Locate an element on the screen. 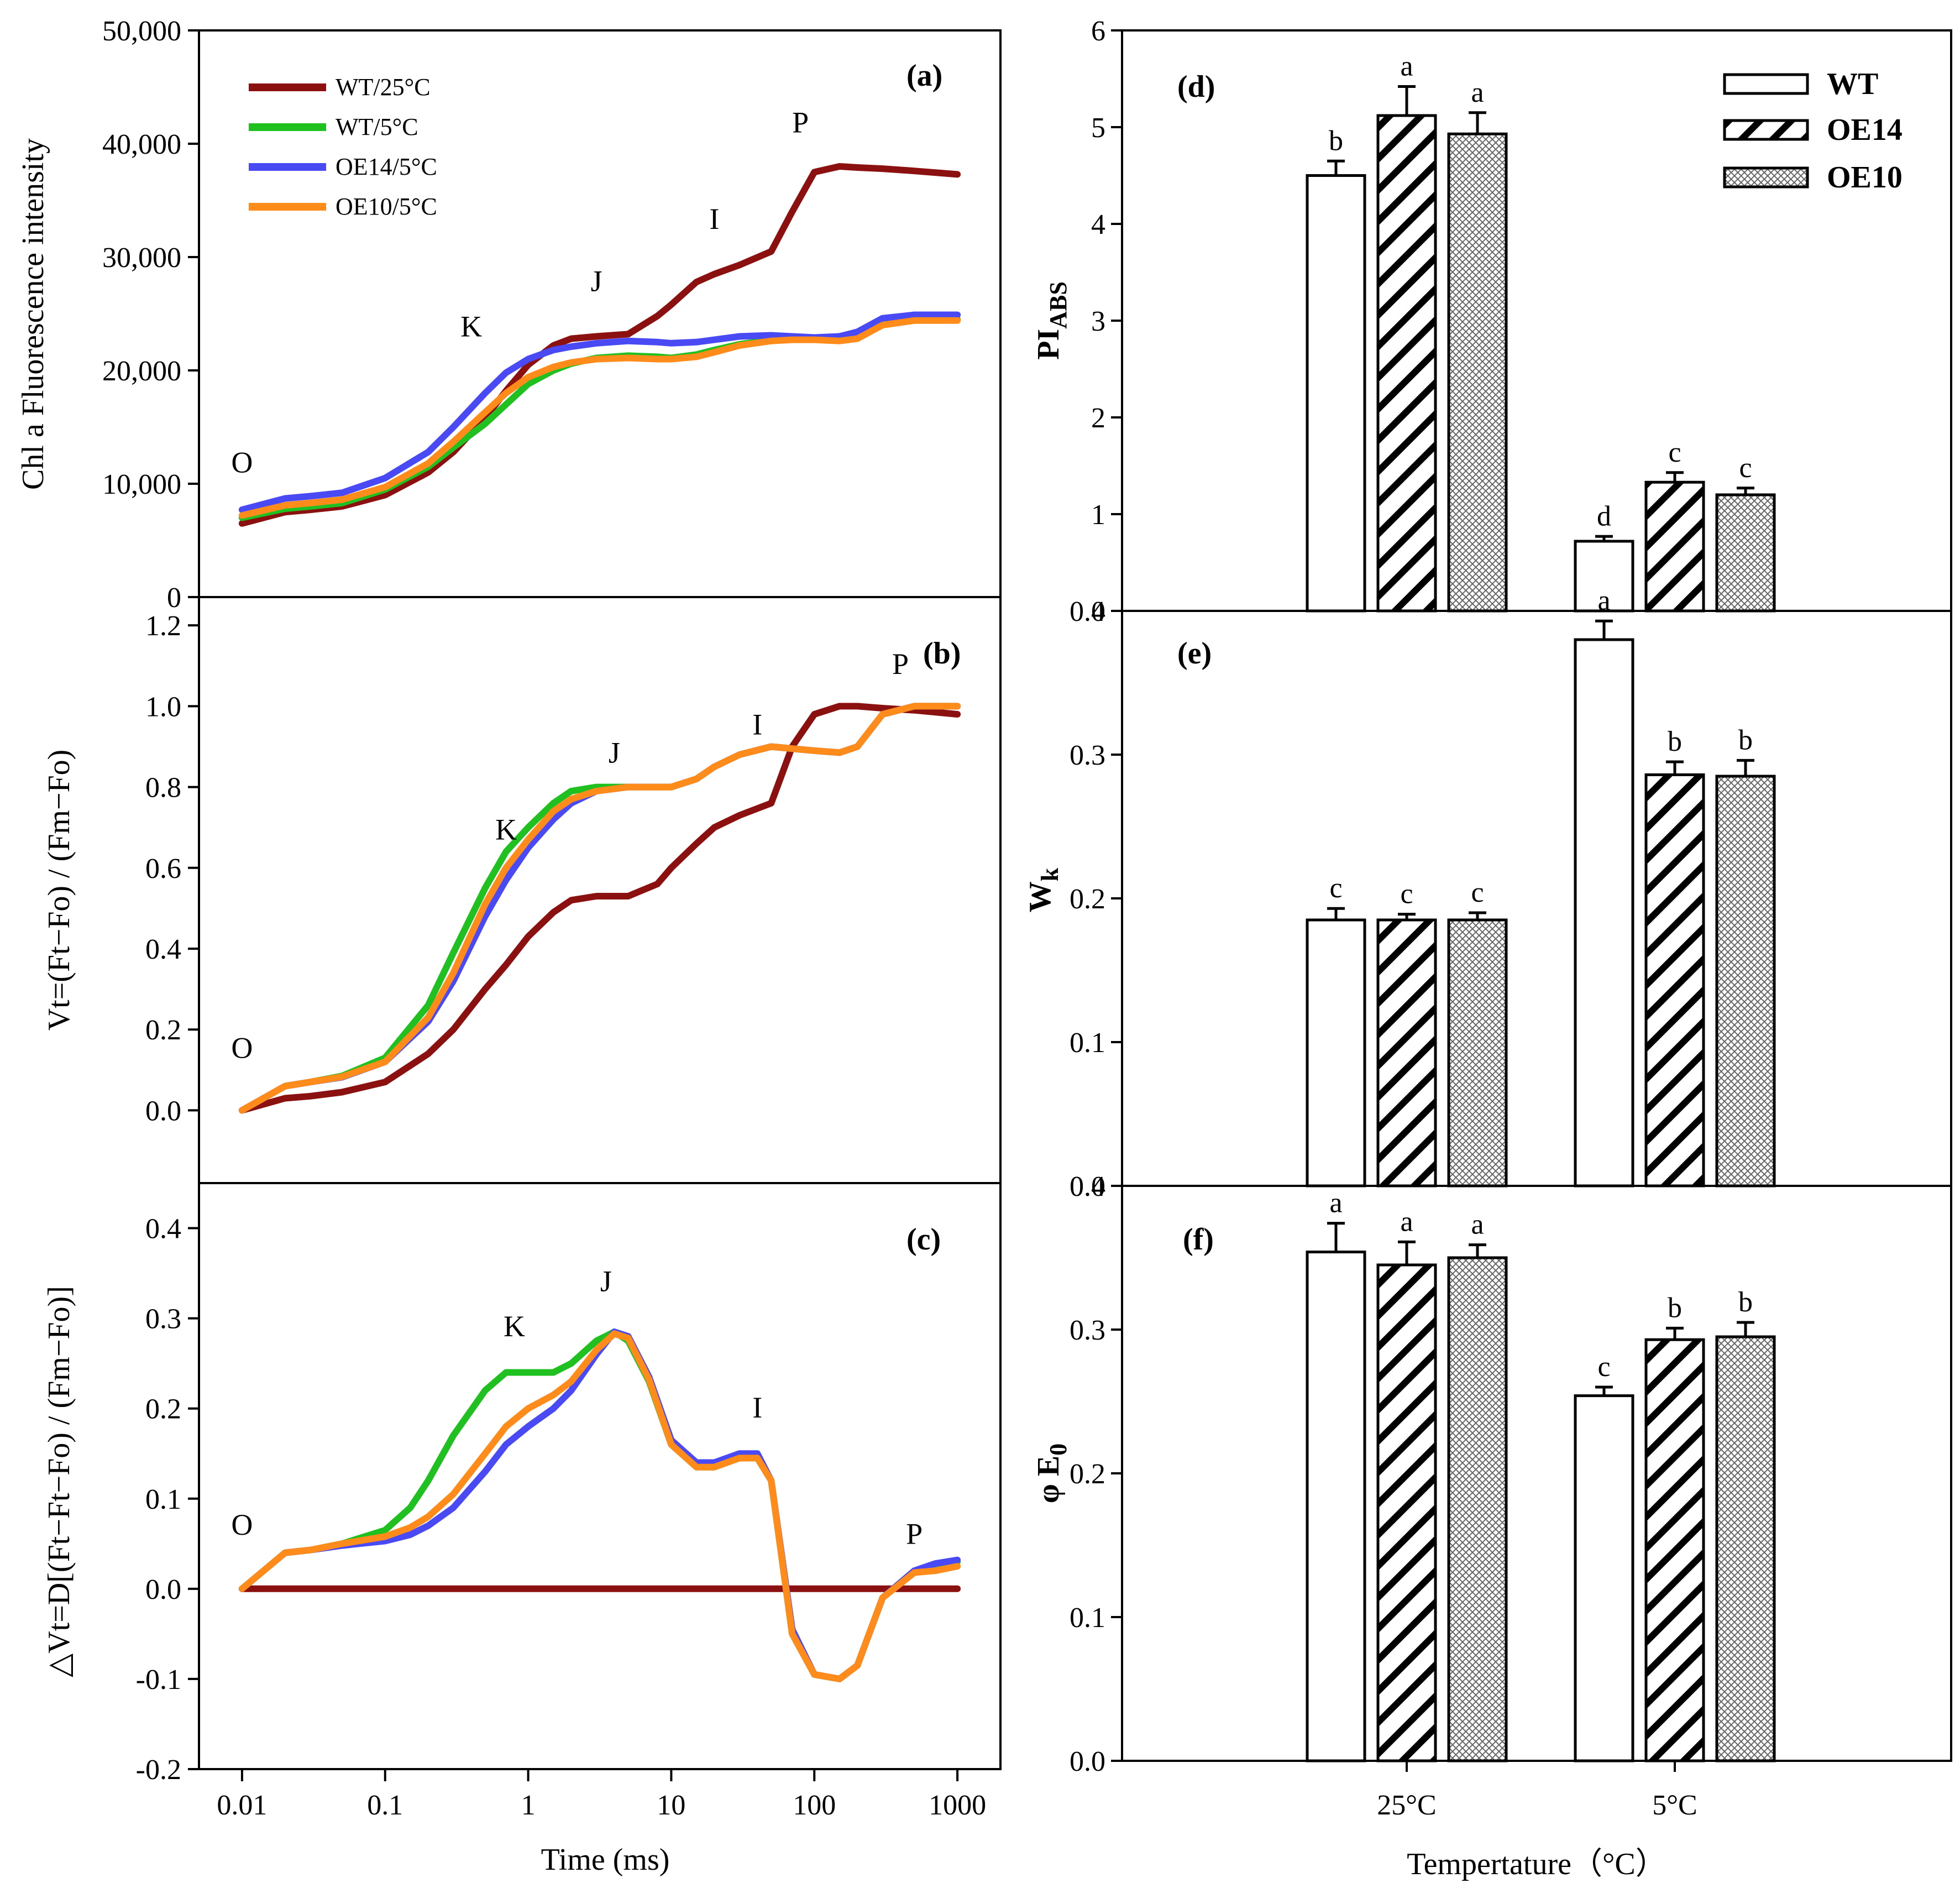 The image size is (1960, 1883). panel-b-series is located at coordinates (599, 909).